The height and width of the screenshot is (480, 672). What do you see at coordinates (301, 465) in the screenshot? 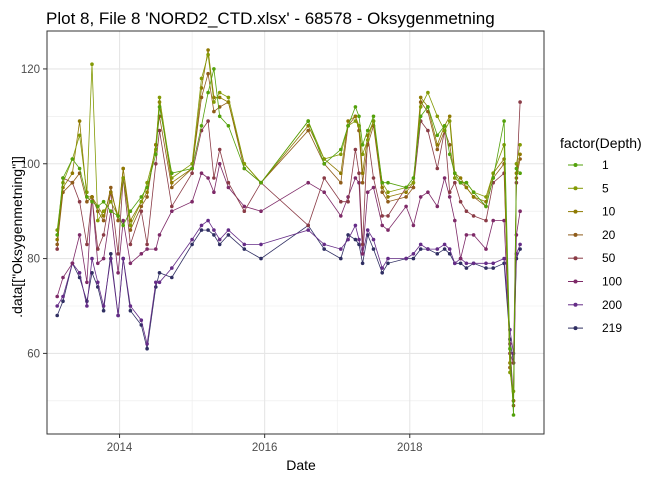
I see `x-axis-title: Date` at bounding box center [301, 465].